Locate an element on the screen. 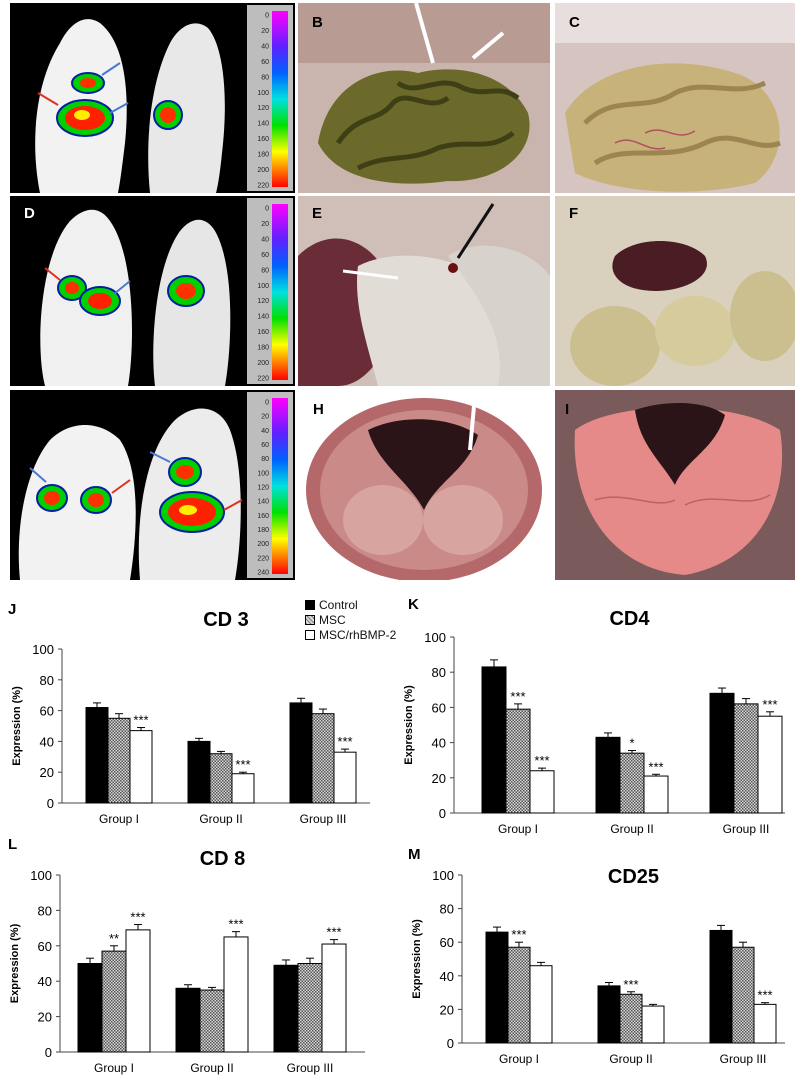  significance-marker: ** is located at coordinates (114, 938).